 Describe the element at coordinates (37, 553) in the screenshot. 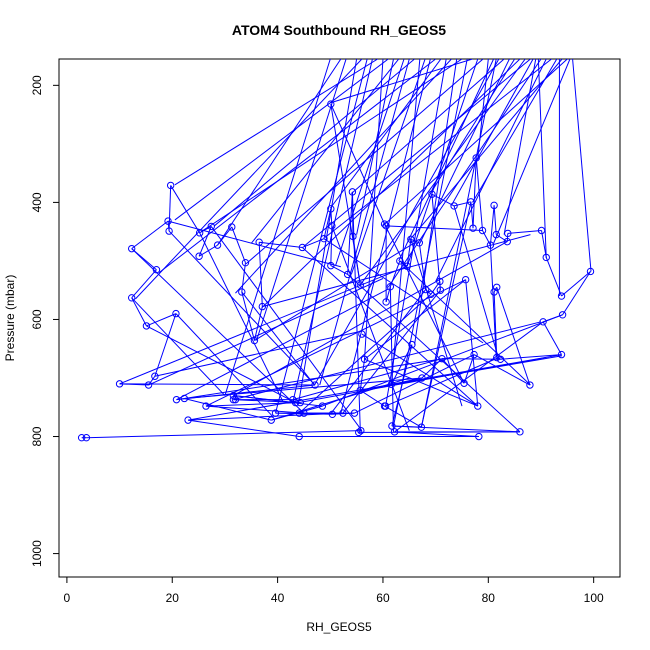

I see `y-tick-label: 1000` at that location.